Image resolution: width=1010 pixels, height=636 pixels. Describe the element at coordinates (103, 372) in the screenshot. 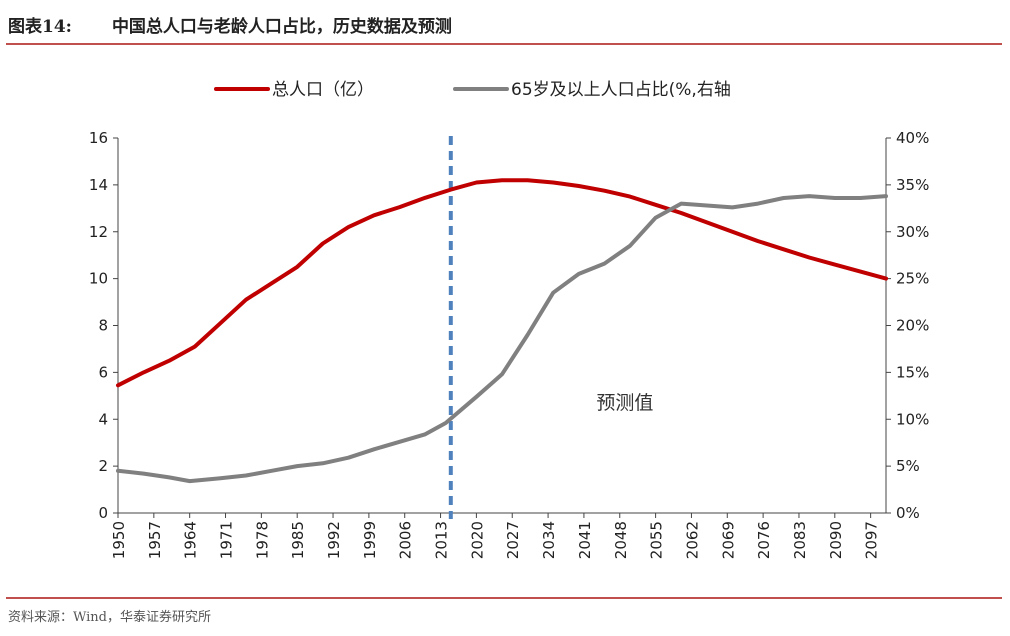

I see `y-left-tick-label: 6` at that location.